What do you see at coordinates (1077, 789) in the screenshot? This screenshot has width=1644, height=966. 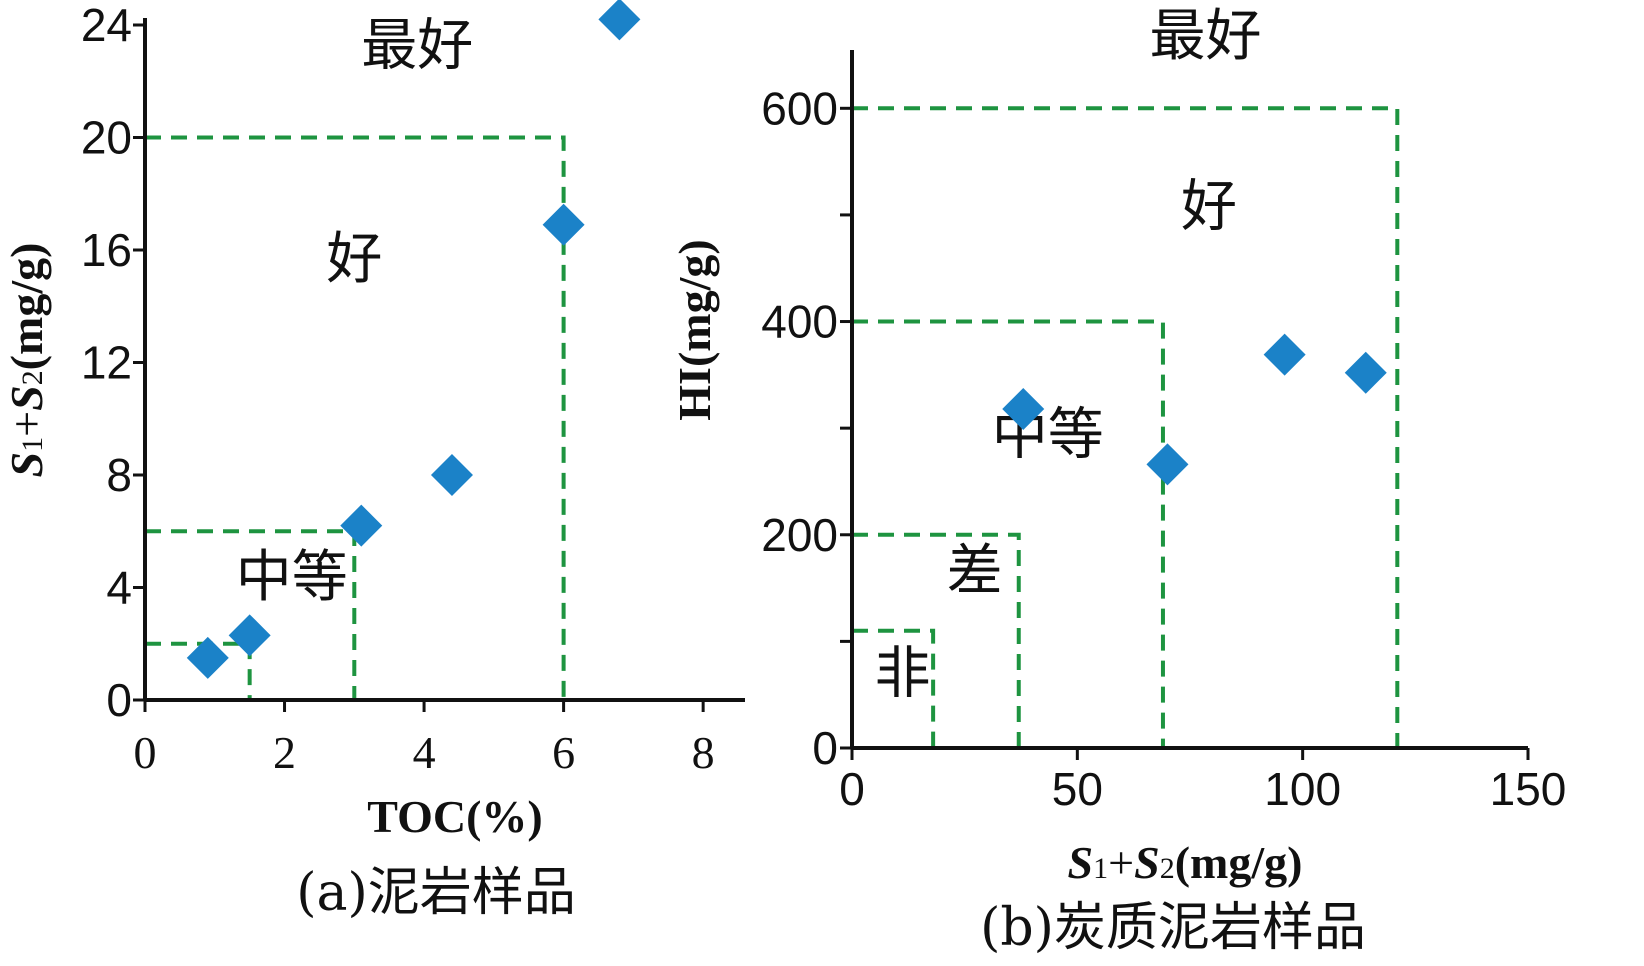 I see `x-tick-label: 50` at bounding box center [1077, 789].